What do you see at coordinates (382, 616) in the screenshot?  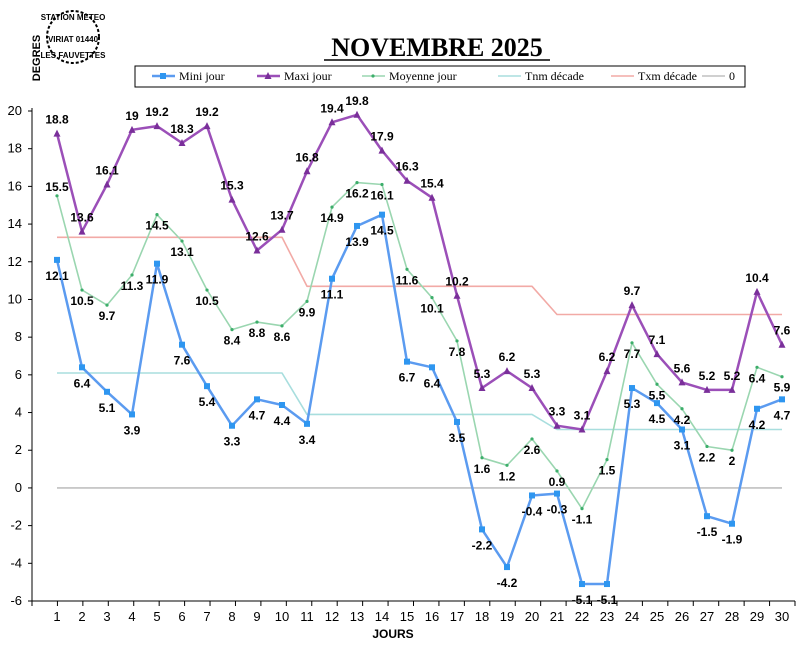 I see `x-tick-label: 14` at bounding box center [382, 616].